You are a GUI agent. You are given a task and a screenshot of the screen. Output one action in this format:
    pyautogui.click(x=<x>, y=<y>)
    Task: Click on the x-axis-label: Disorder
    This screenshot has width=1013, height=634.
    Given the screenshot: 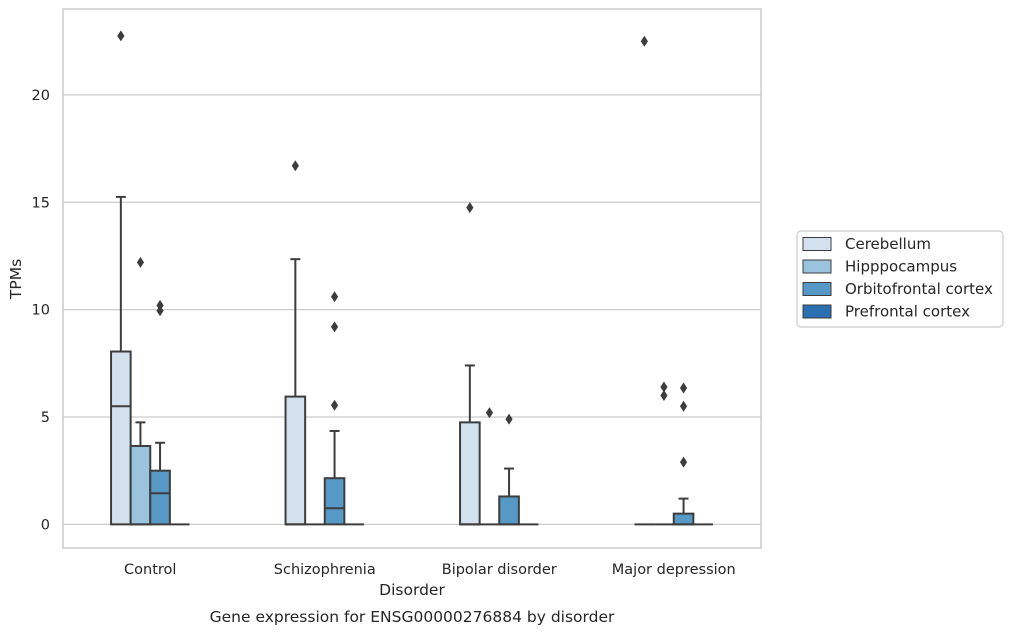 What is the action you would take?
    pyautogui.click(x=412, y=590)
    